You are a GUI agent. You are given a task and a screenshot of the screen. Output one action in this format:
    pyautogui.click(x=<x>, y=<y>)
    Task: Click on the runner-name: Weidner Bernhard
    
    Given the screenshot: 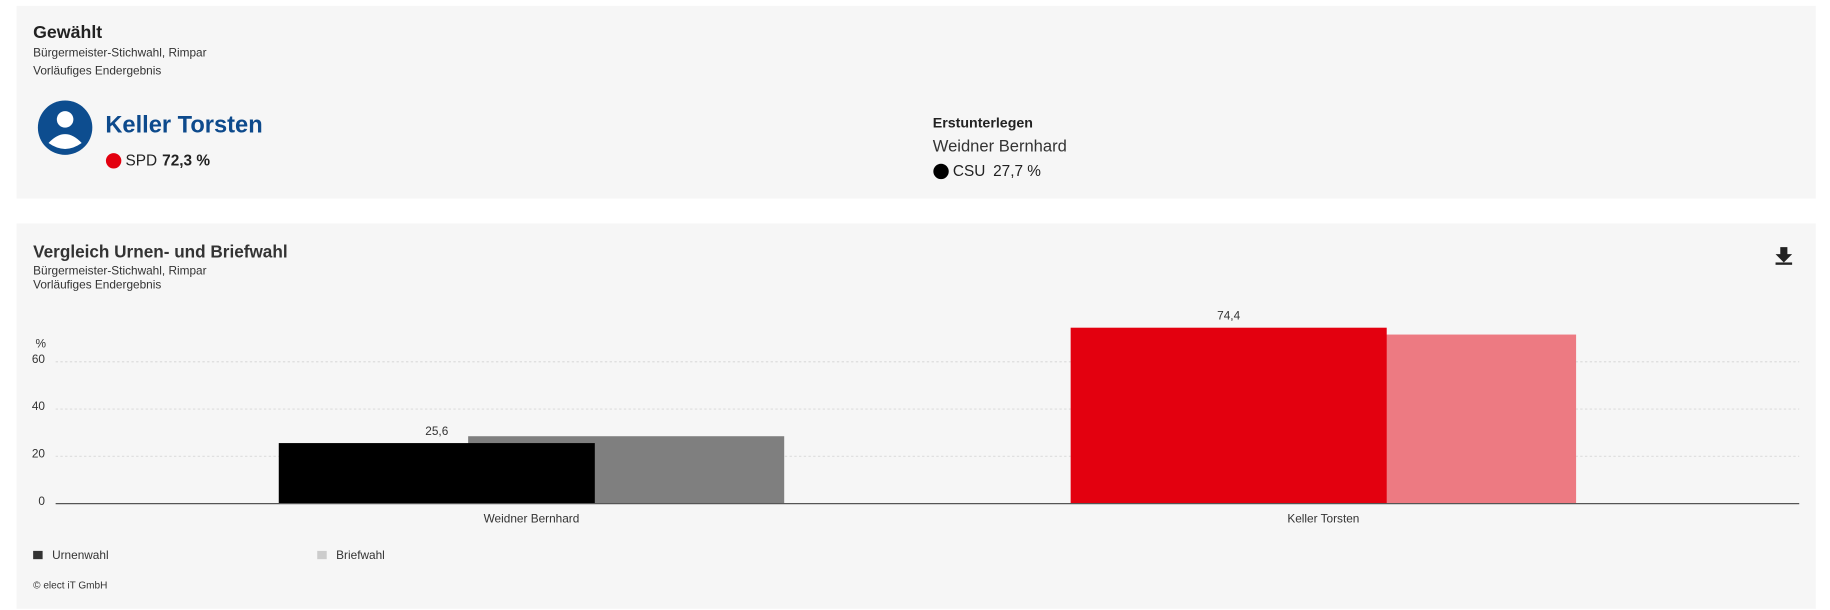 What is the action you would take?
    pyautogui.click(x=1000, y=145)
    